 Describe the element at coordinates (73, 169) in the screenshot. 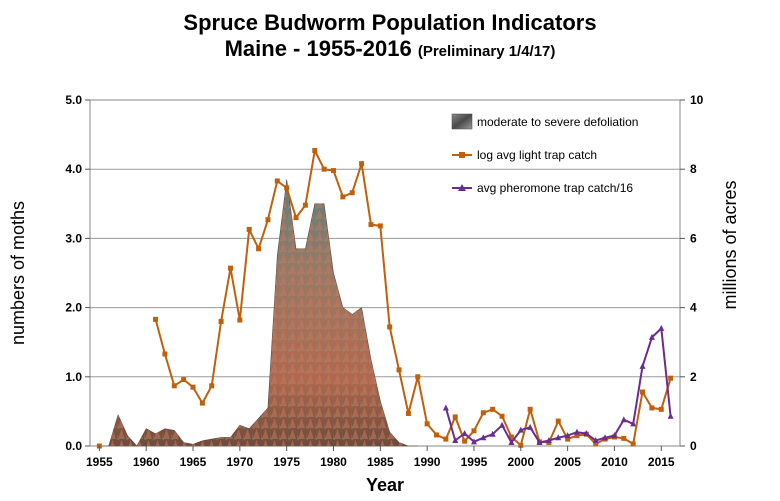

I see `y-left-tick-label: 4.0` at that location.